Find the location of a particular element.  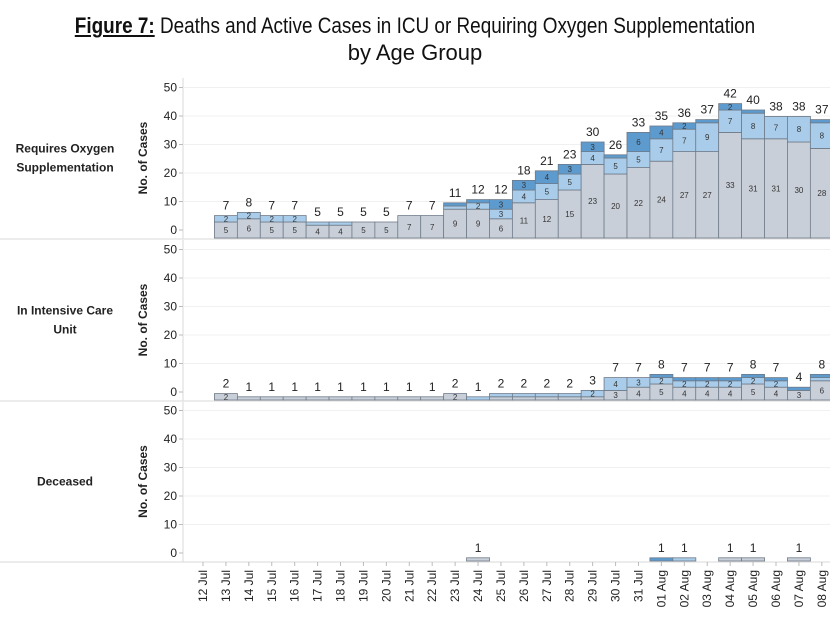

row-label: Requires Oxygen is located at coordinates (65, 149).